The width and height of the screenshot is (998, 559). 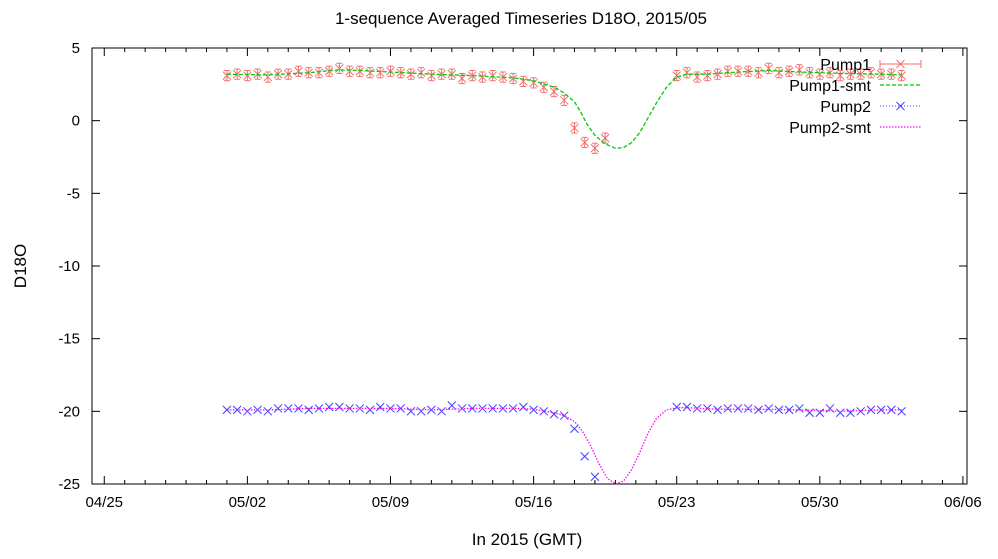 I want to click on y-tick-label: -20, so click(x=69, y=411).